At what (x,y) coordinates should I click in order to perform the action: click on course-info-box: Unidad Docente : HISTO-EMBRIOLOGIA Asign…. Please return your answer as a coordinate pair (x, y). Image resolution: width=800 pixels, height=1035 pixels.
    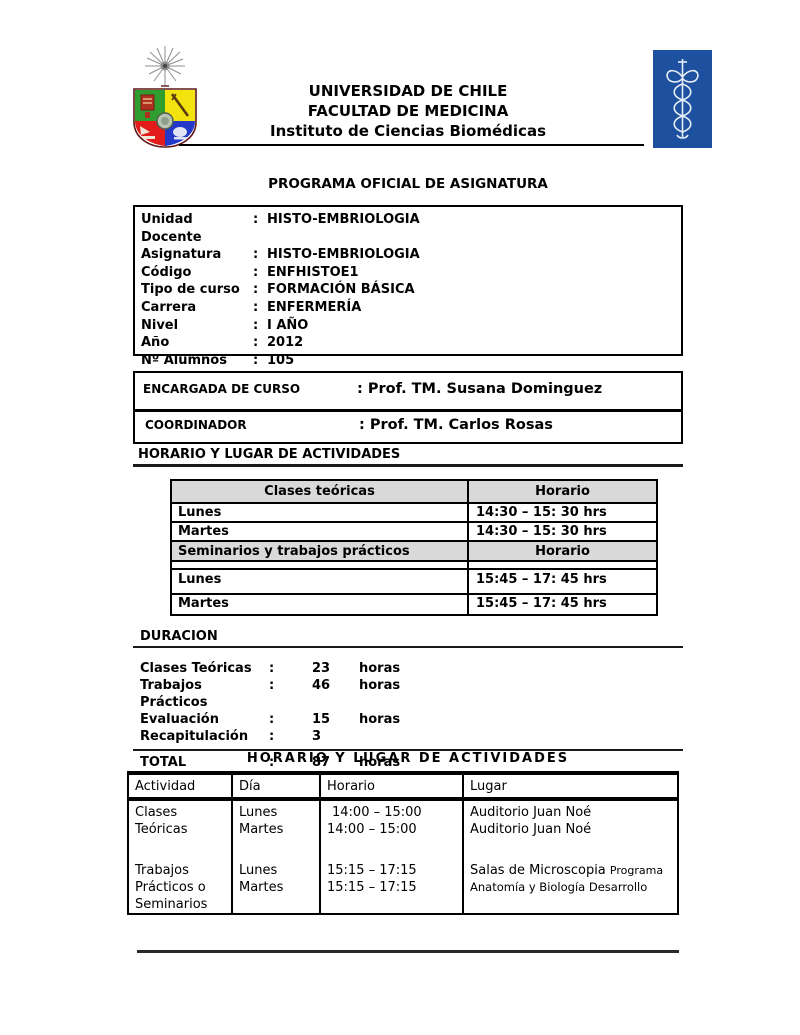
    Looking at the image, I should click on (408, 286).